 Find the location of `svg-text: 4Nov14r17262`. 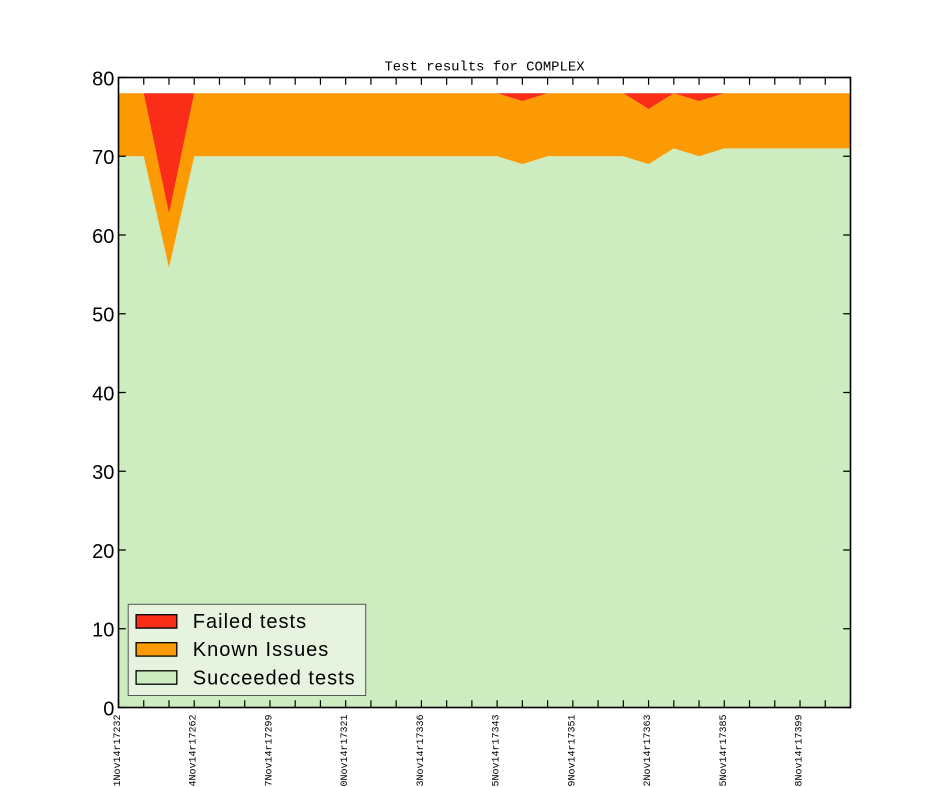

svg-text: 4Nov14r17262 is located at coordinates (194, 751).